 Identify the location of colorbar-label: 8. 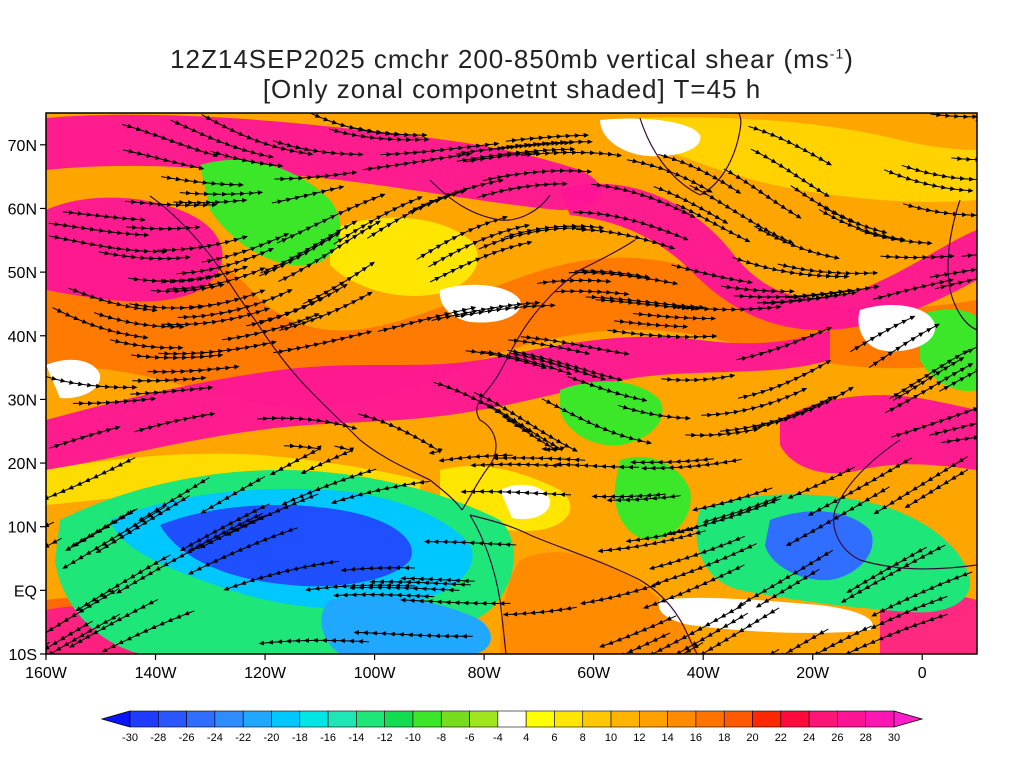
(583, 738).